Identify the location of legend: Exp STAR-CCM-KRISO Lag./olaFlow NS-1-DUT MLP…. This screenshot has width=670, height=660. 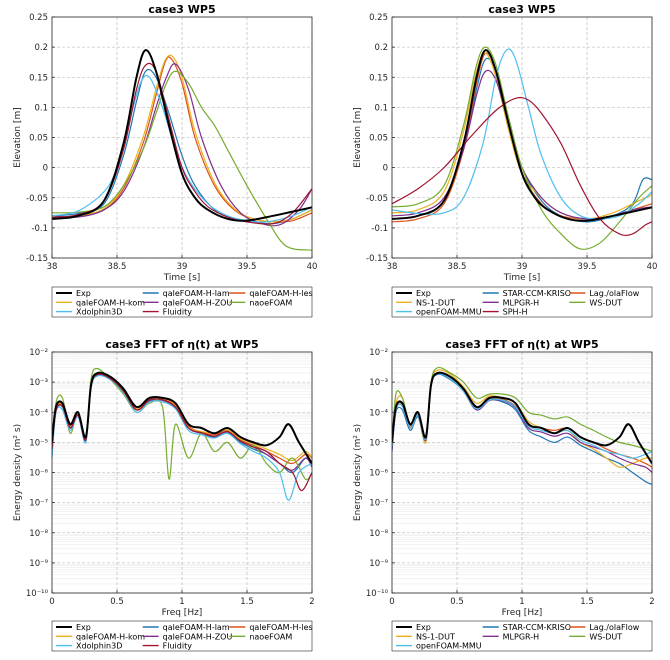
(522, 302).